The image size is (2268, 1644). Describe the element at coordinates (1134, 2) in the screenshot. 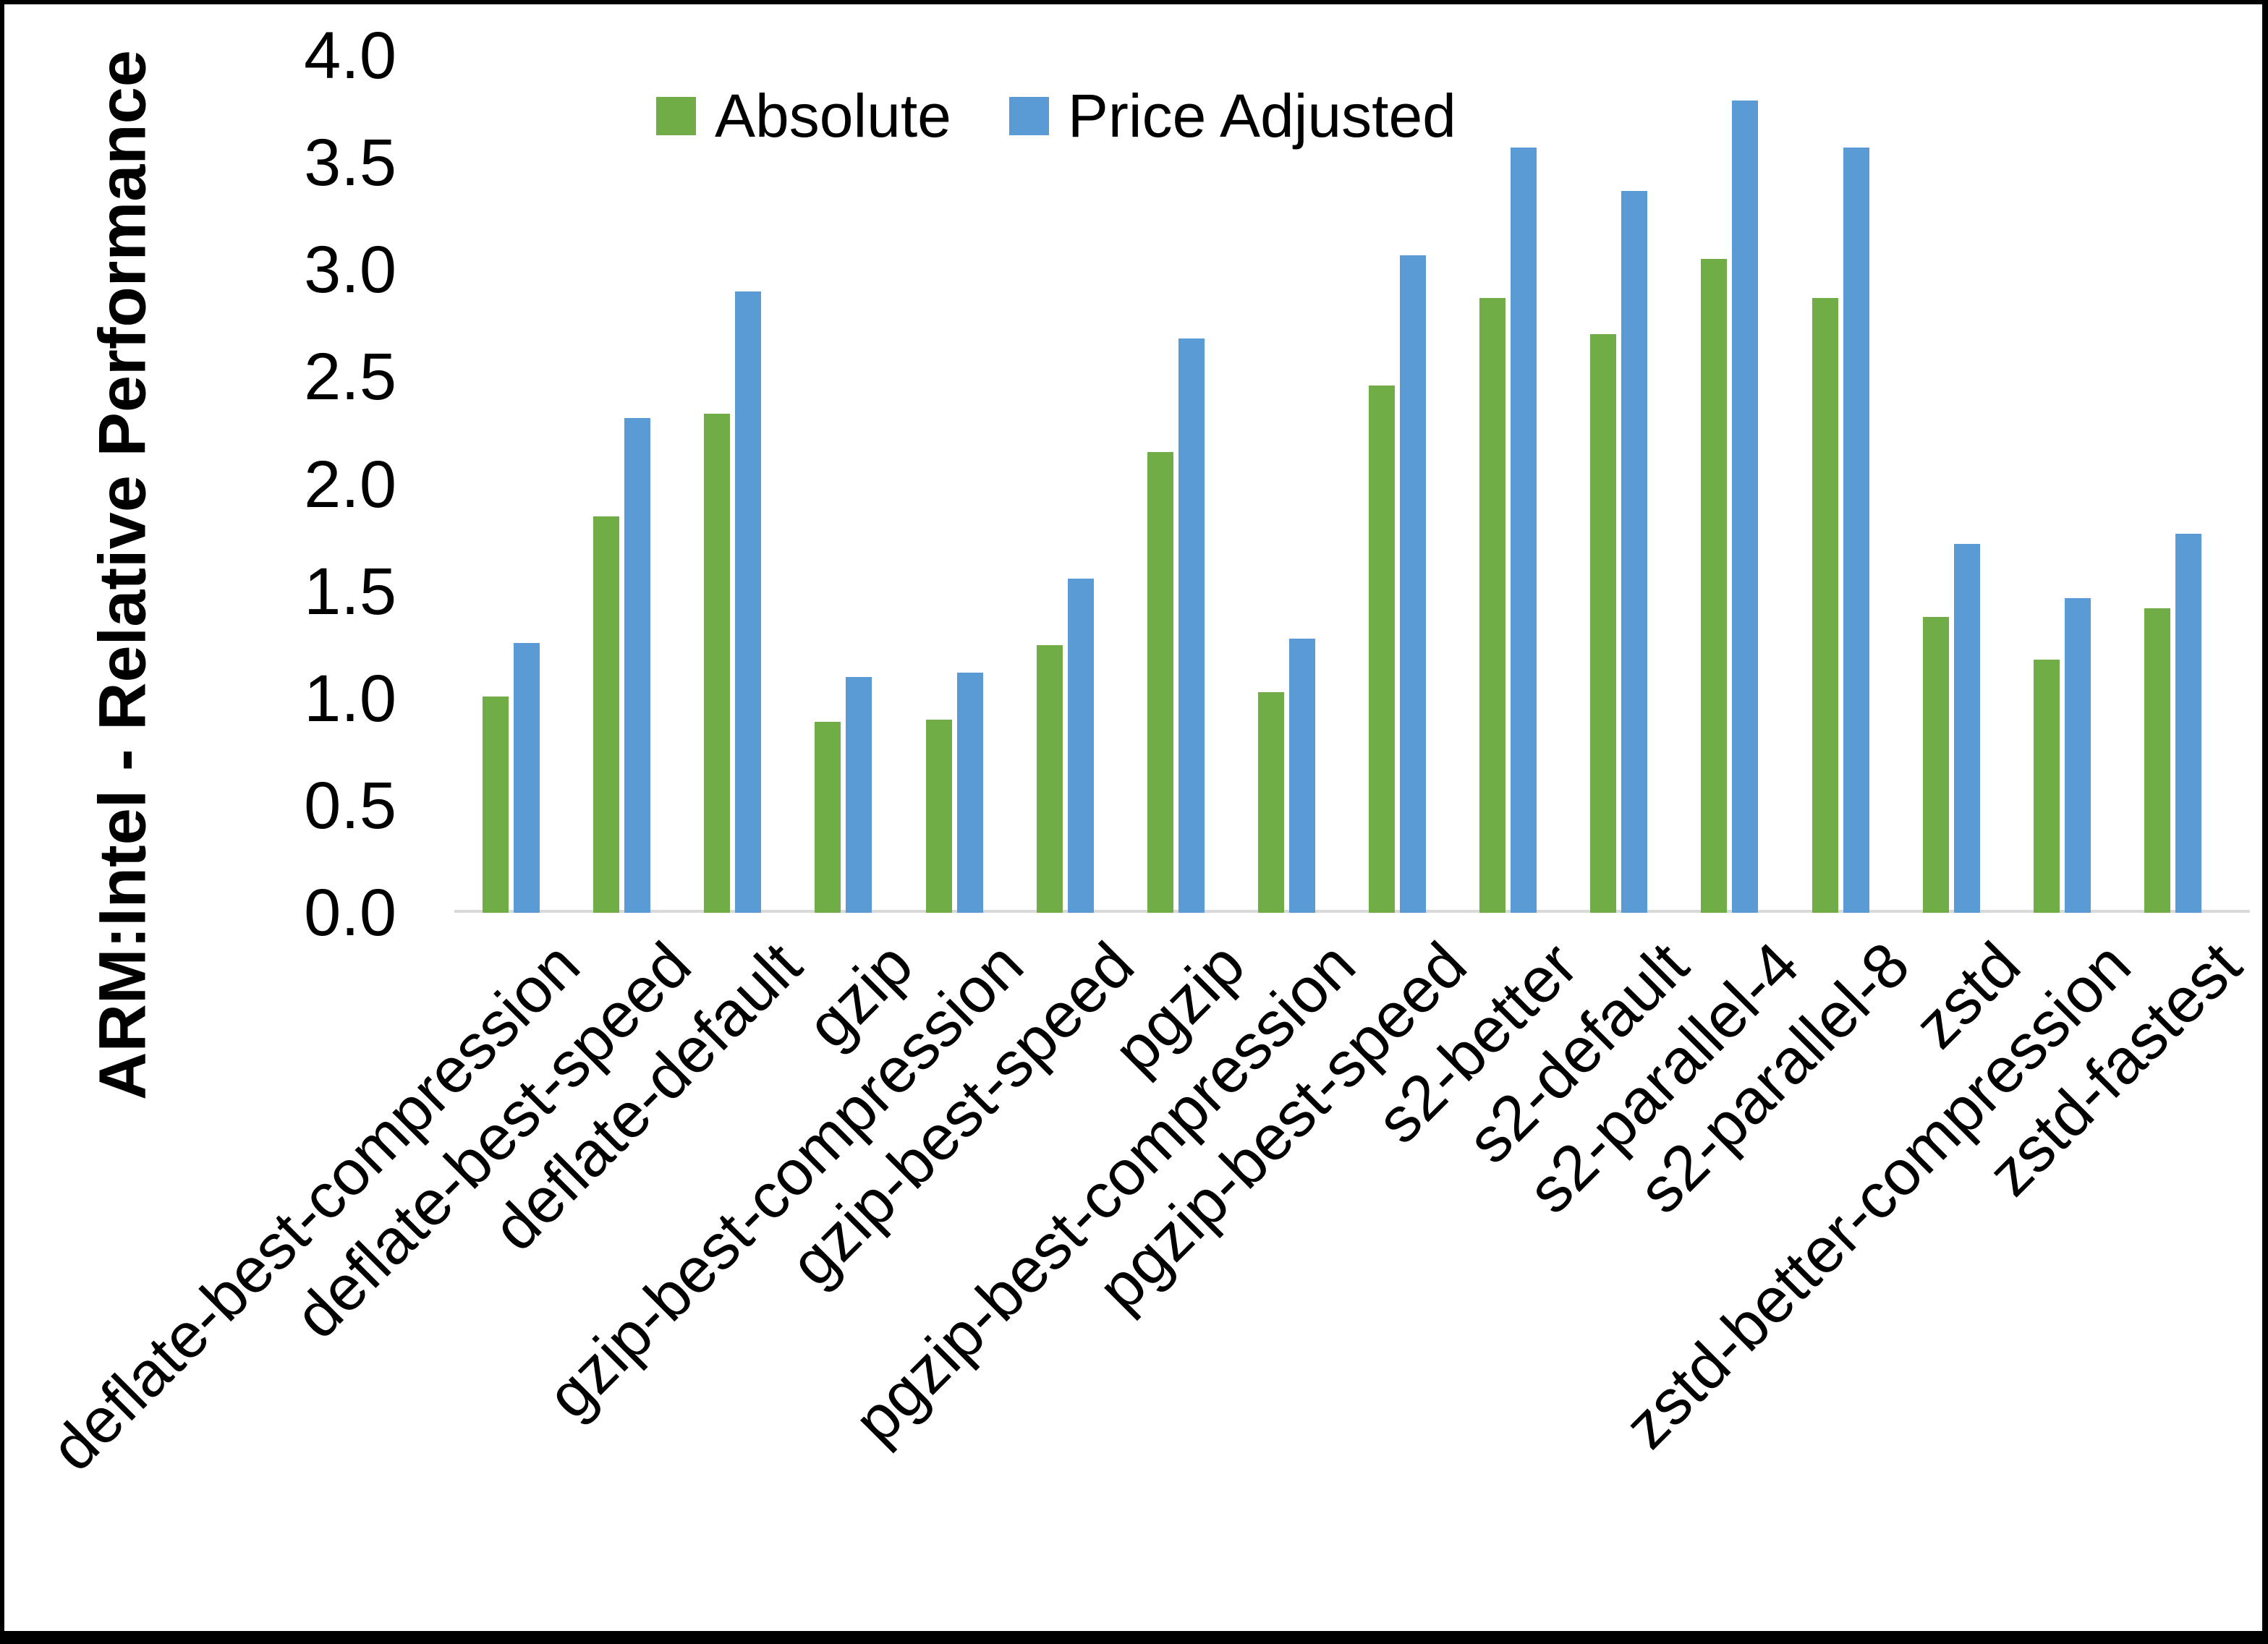

I see `frame-border-top` at that location.